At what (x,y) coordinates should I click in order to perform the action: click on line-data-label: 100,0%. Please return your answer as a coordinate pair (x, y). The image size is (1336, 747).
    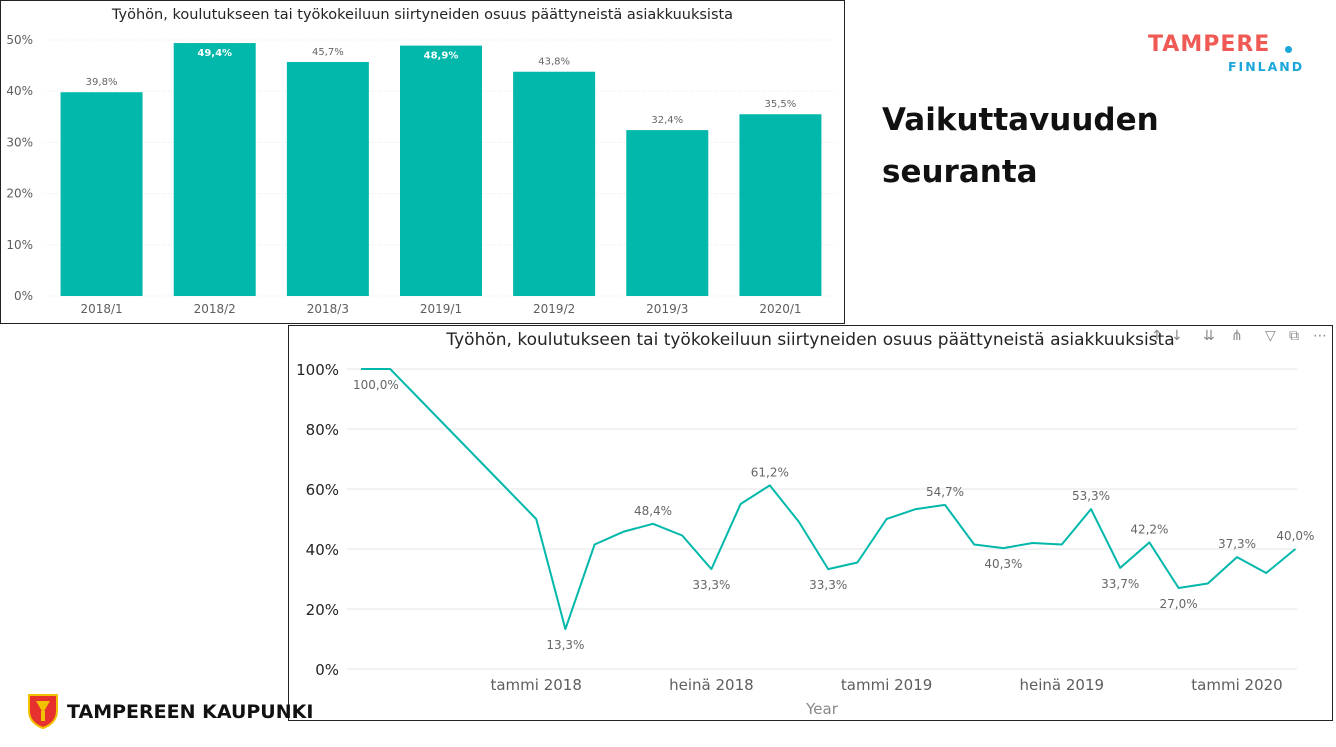
    Looking at the image, I should click on (376, 385).